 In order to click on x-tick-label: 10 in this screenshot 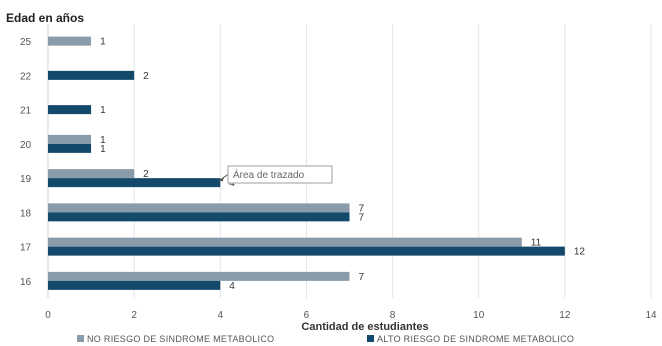, I will do `click(479, 315)`.